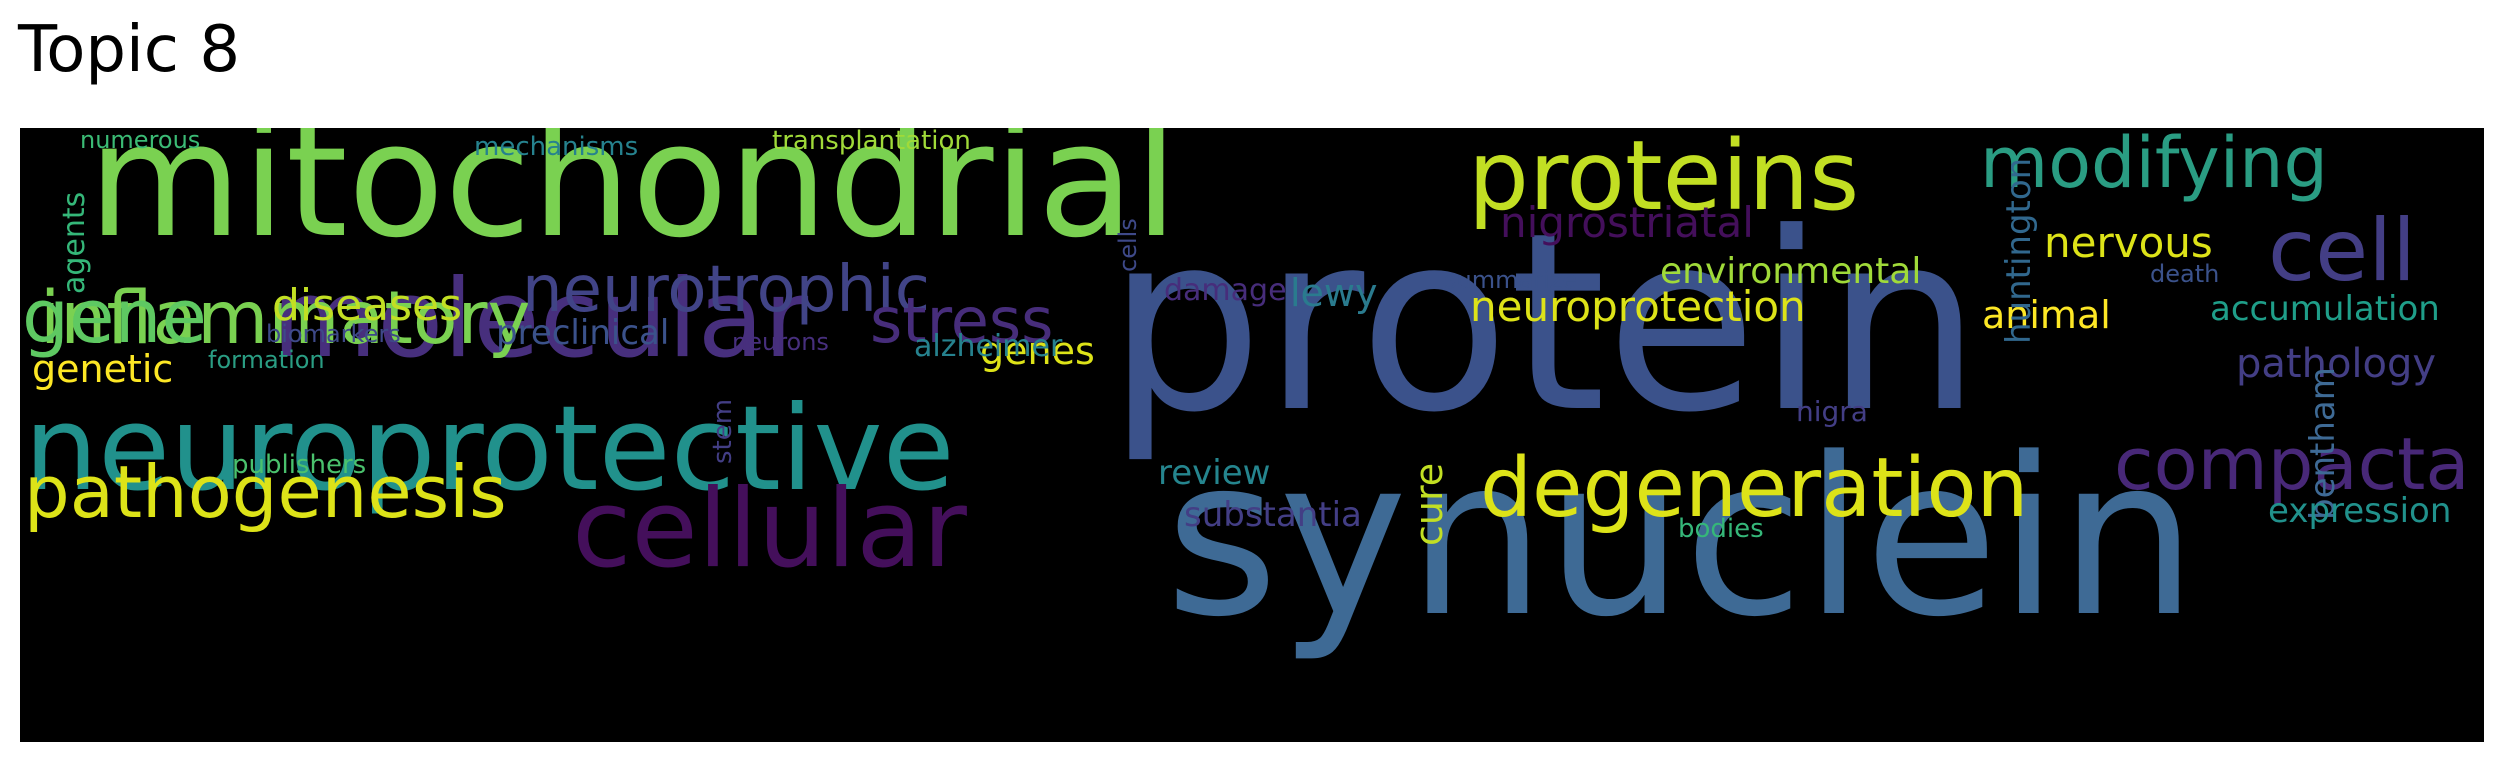 The image size is (2504, 764). Describe the element at coordinates (1638, 306) in the screenshot. I see `word: neuroprotection` at that location.